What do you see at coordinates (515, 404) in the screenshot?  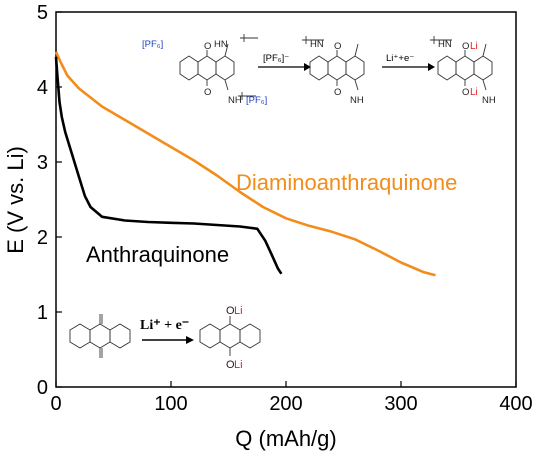 I see `x-tick-label: 400` at bounding box center [515, 404].